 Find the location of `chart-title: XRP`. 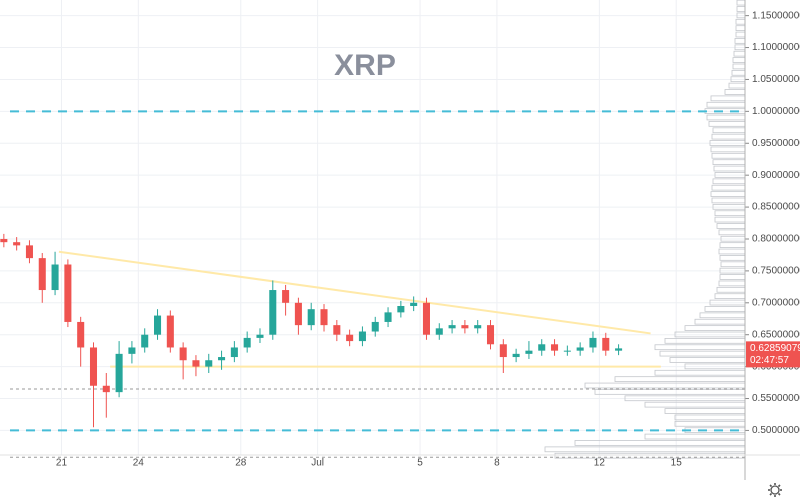

chart-title: XRP is located at coordinates (365, 65).